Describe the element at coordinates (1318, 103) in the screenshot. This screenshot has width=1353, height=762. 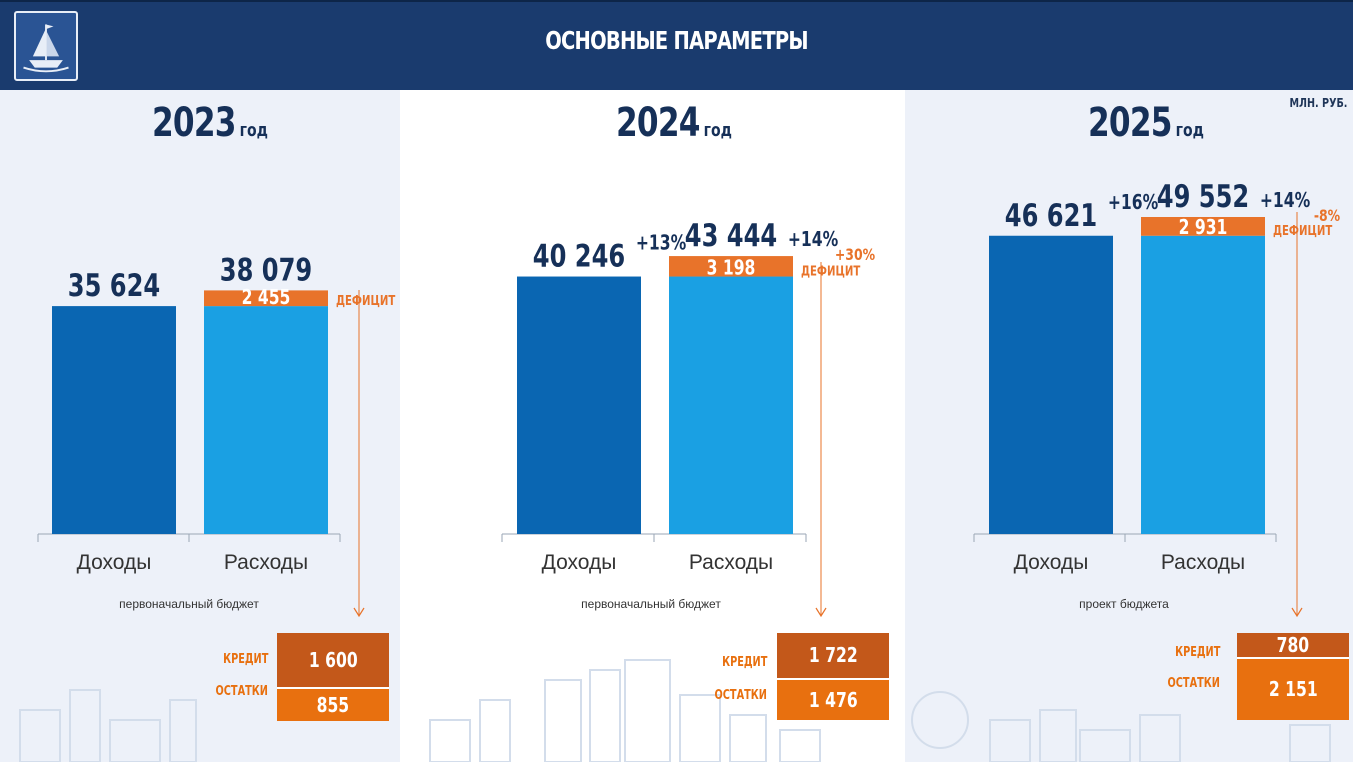
I see `unit-label: МЛН. РУБ.` at that location.